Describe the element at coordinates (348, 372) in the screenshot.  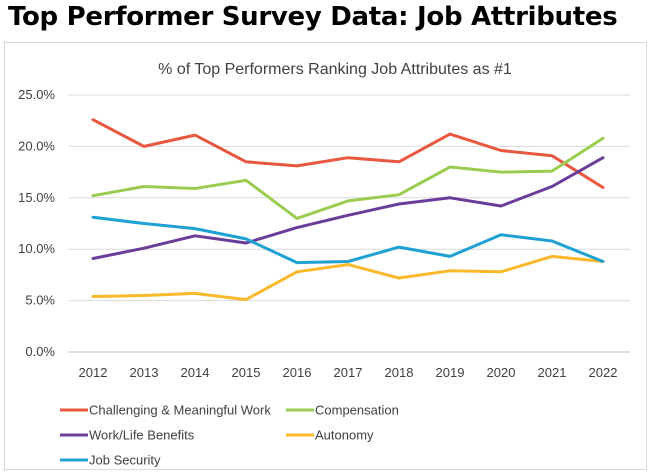
I see `x-tick-label: 2017` at that location.